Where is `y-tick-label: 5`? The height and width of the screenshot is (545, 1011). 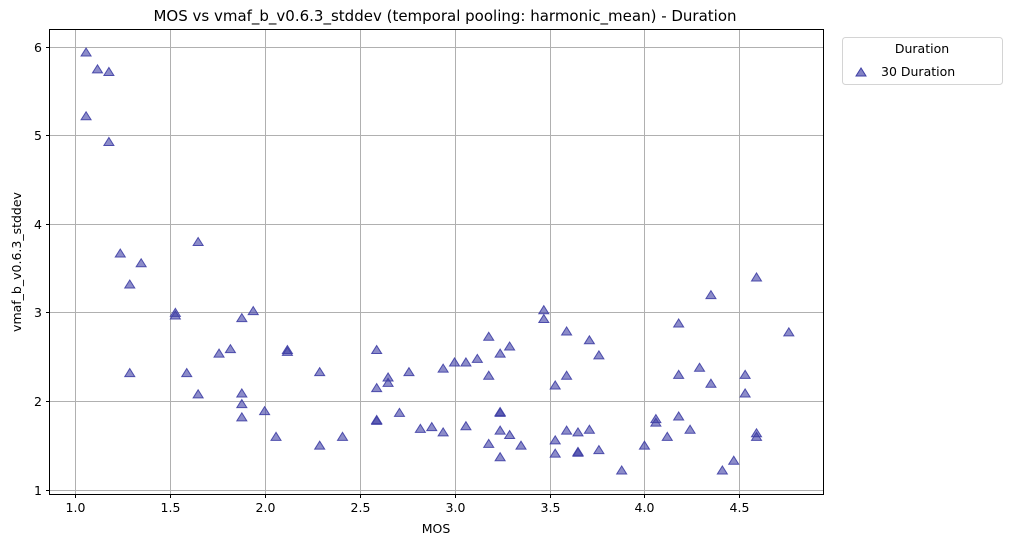
y-tick-label: 5 is located at coordinates (38, 135).